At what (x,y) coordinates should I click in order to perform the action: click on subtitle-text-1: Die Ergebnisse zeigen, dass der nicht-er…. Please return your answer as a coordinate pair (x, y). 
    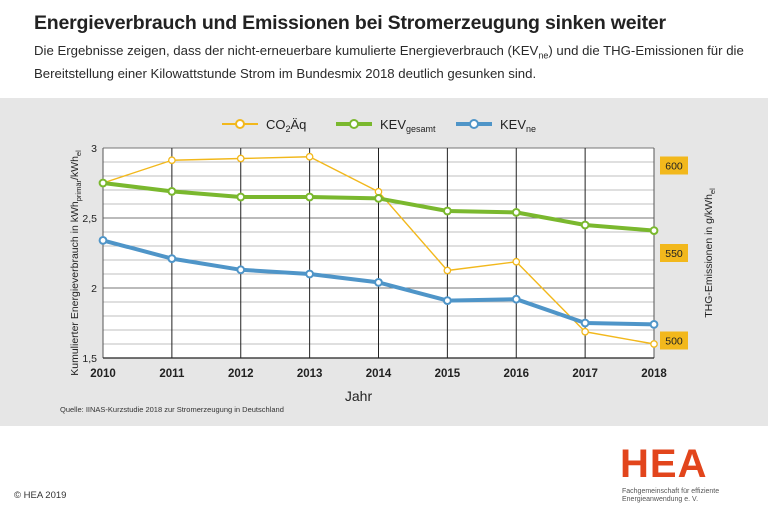
    Looking at the image, I should click on (286, 50).